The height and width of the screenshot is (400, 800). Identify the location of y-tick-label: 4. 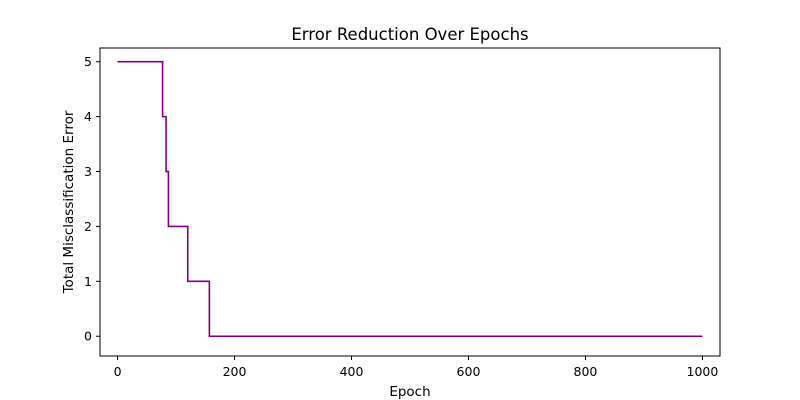
(88, 116).